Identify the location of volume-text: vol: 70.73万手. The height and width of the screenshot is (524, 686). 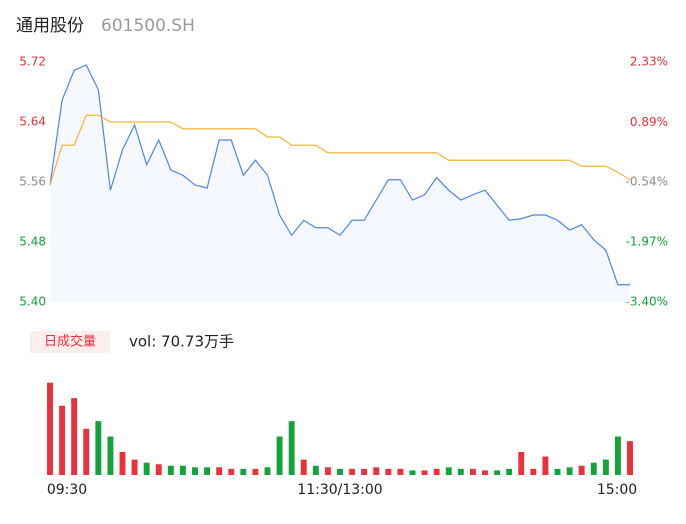
(181, 342).